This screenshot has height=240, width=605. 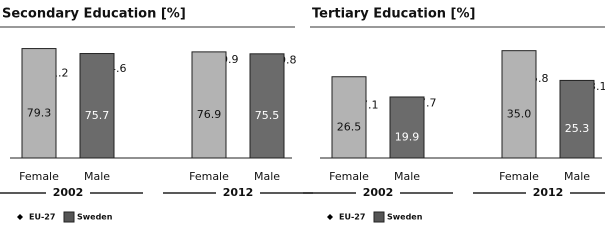 I want to click on bar-label: 25.3, so click(x=577, y=128).